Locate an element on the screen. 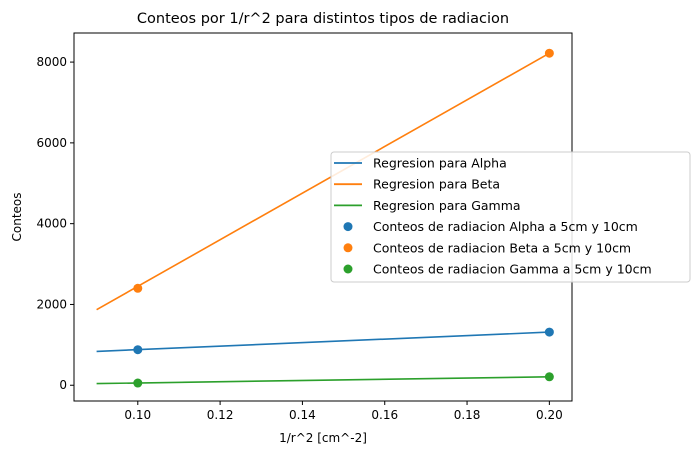 The image size is (699, 455). legend-label: Conteos de radiacion Gamma a 5cm y 10cm is located at coordinates (512, 269).